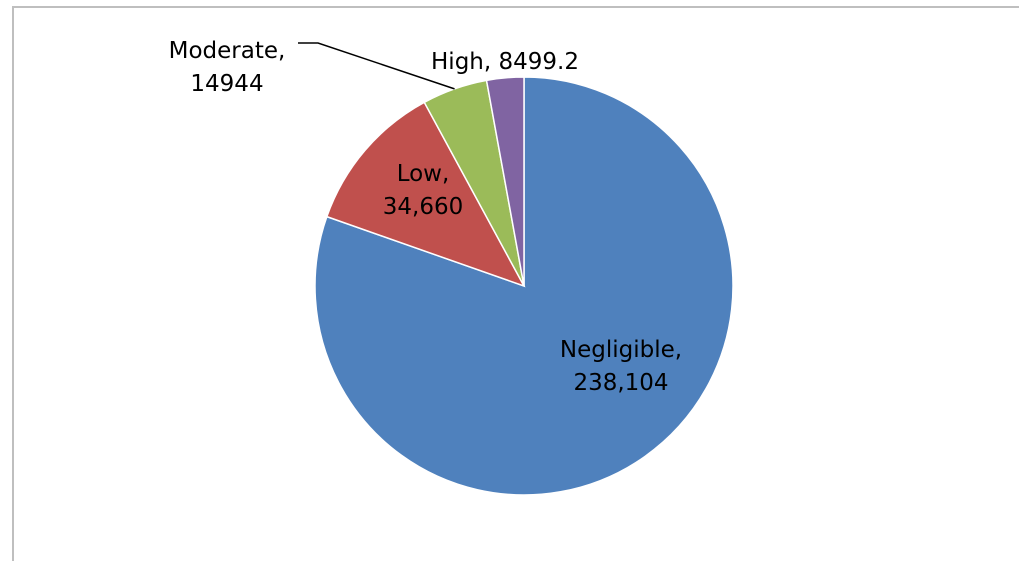 Image resolution: width=1019 pixels, height=561 pixels. Describe the element at coordinates (423, 190) in the screenshot. I see `data-label-low: Low, 34,660` at that location.